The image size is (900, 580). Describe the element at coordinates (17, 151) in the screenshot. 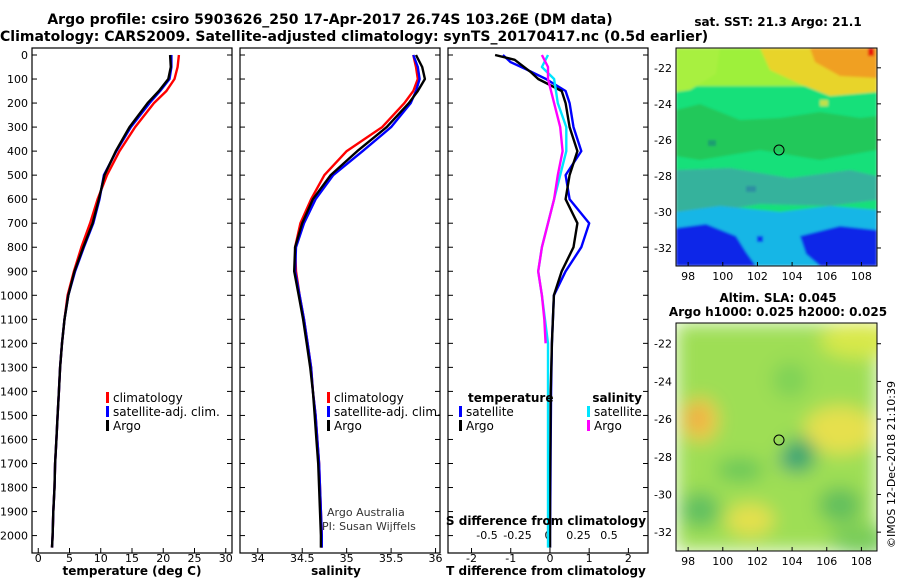

I see `depth-tick-label: 400` at that location.